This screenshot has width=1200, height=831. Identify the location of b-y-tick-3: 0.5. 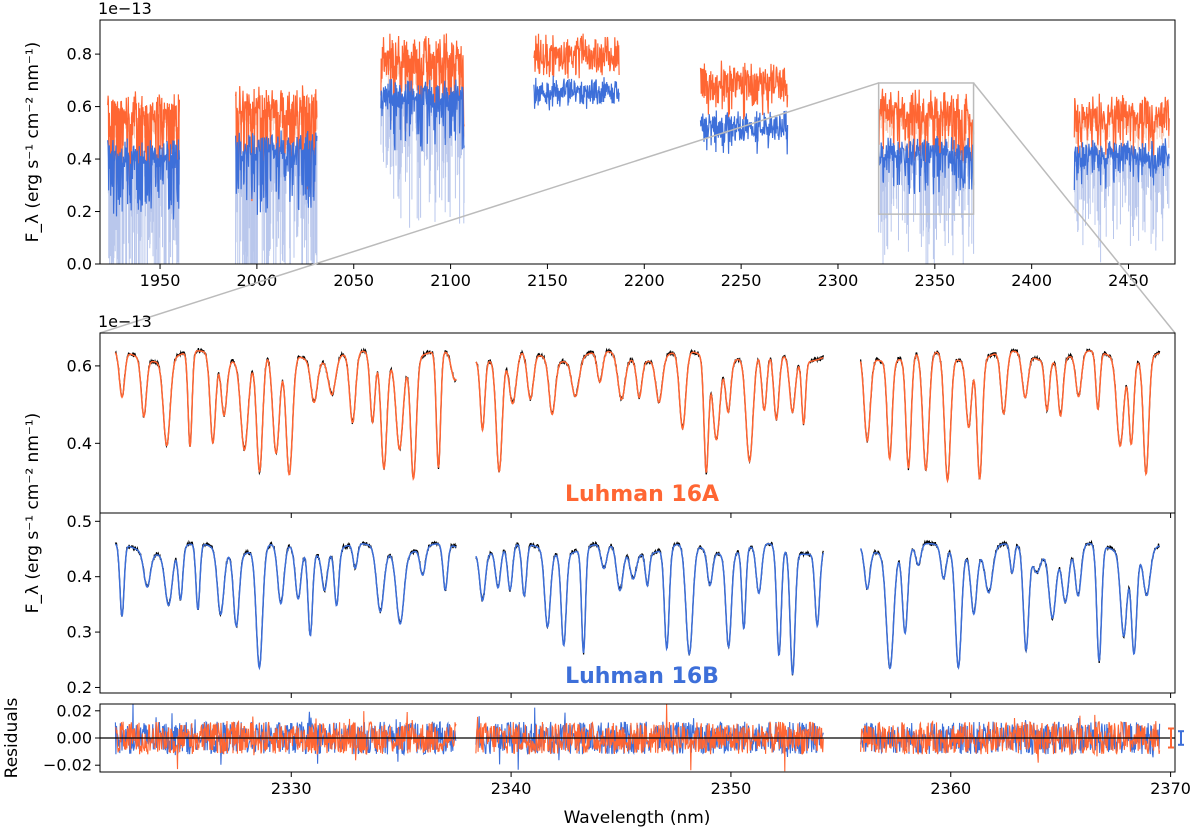
(83, 521).